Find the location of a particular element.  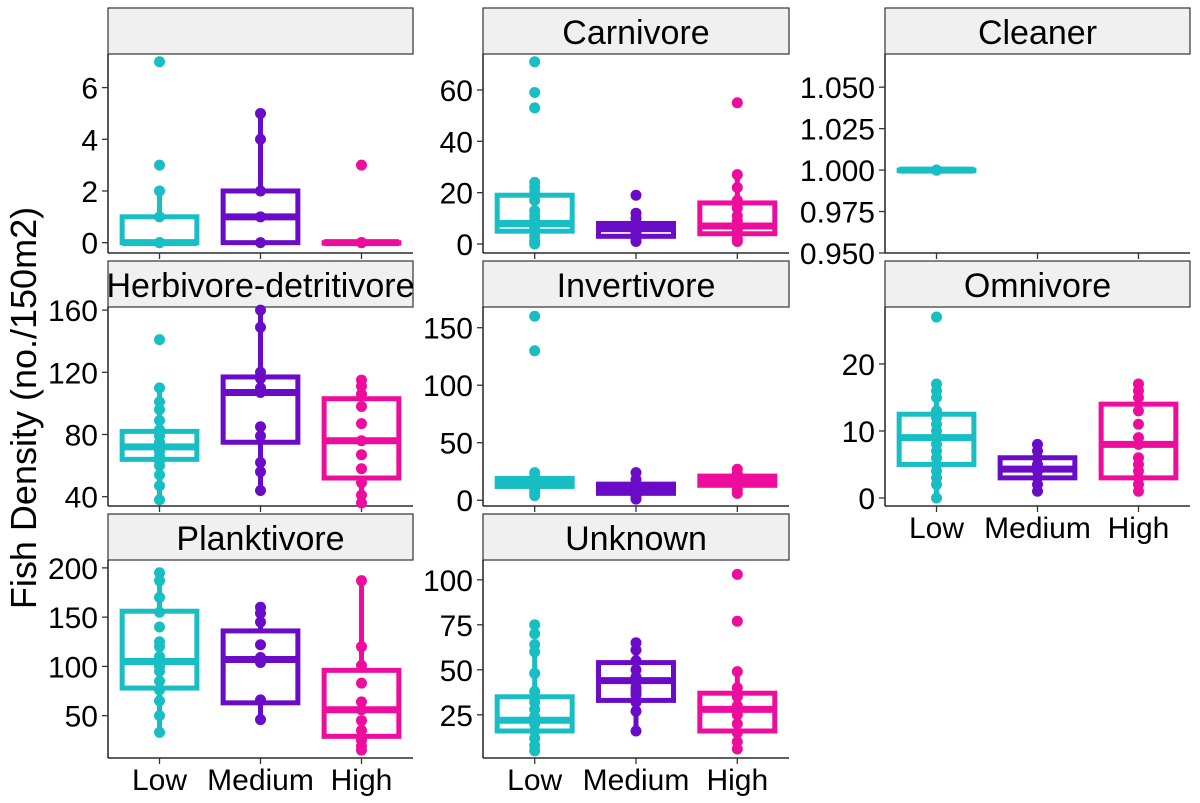

y-tick-label: 200 is located at coordinates (73, 569).